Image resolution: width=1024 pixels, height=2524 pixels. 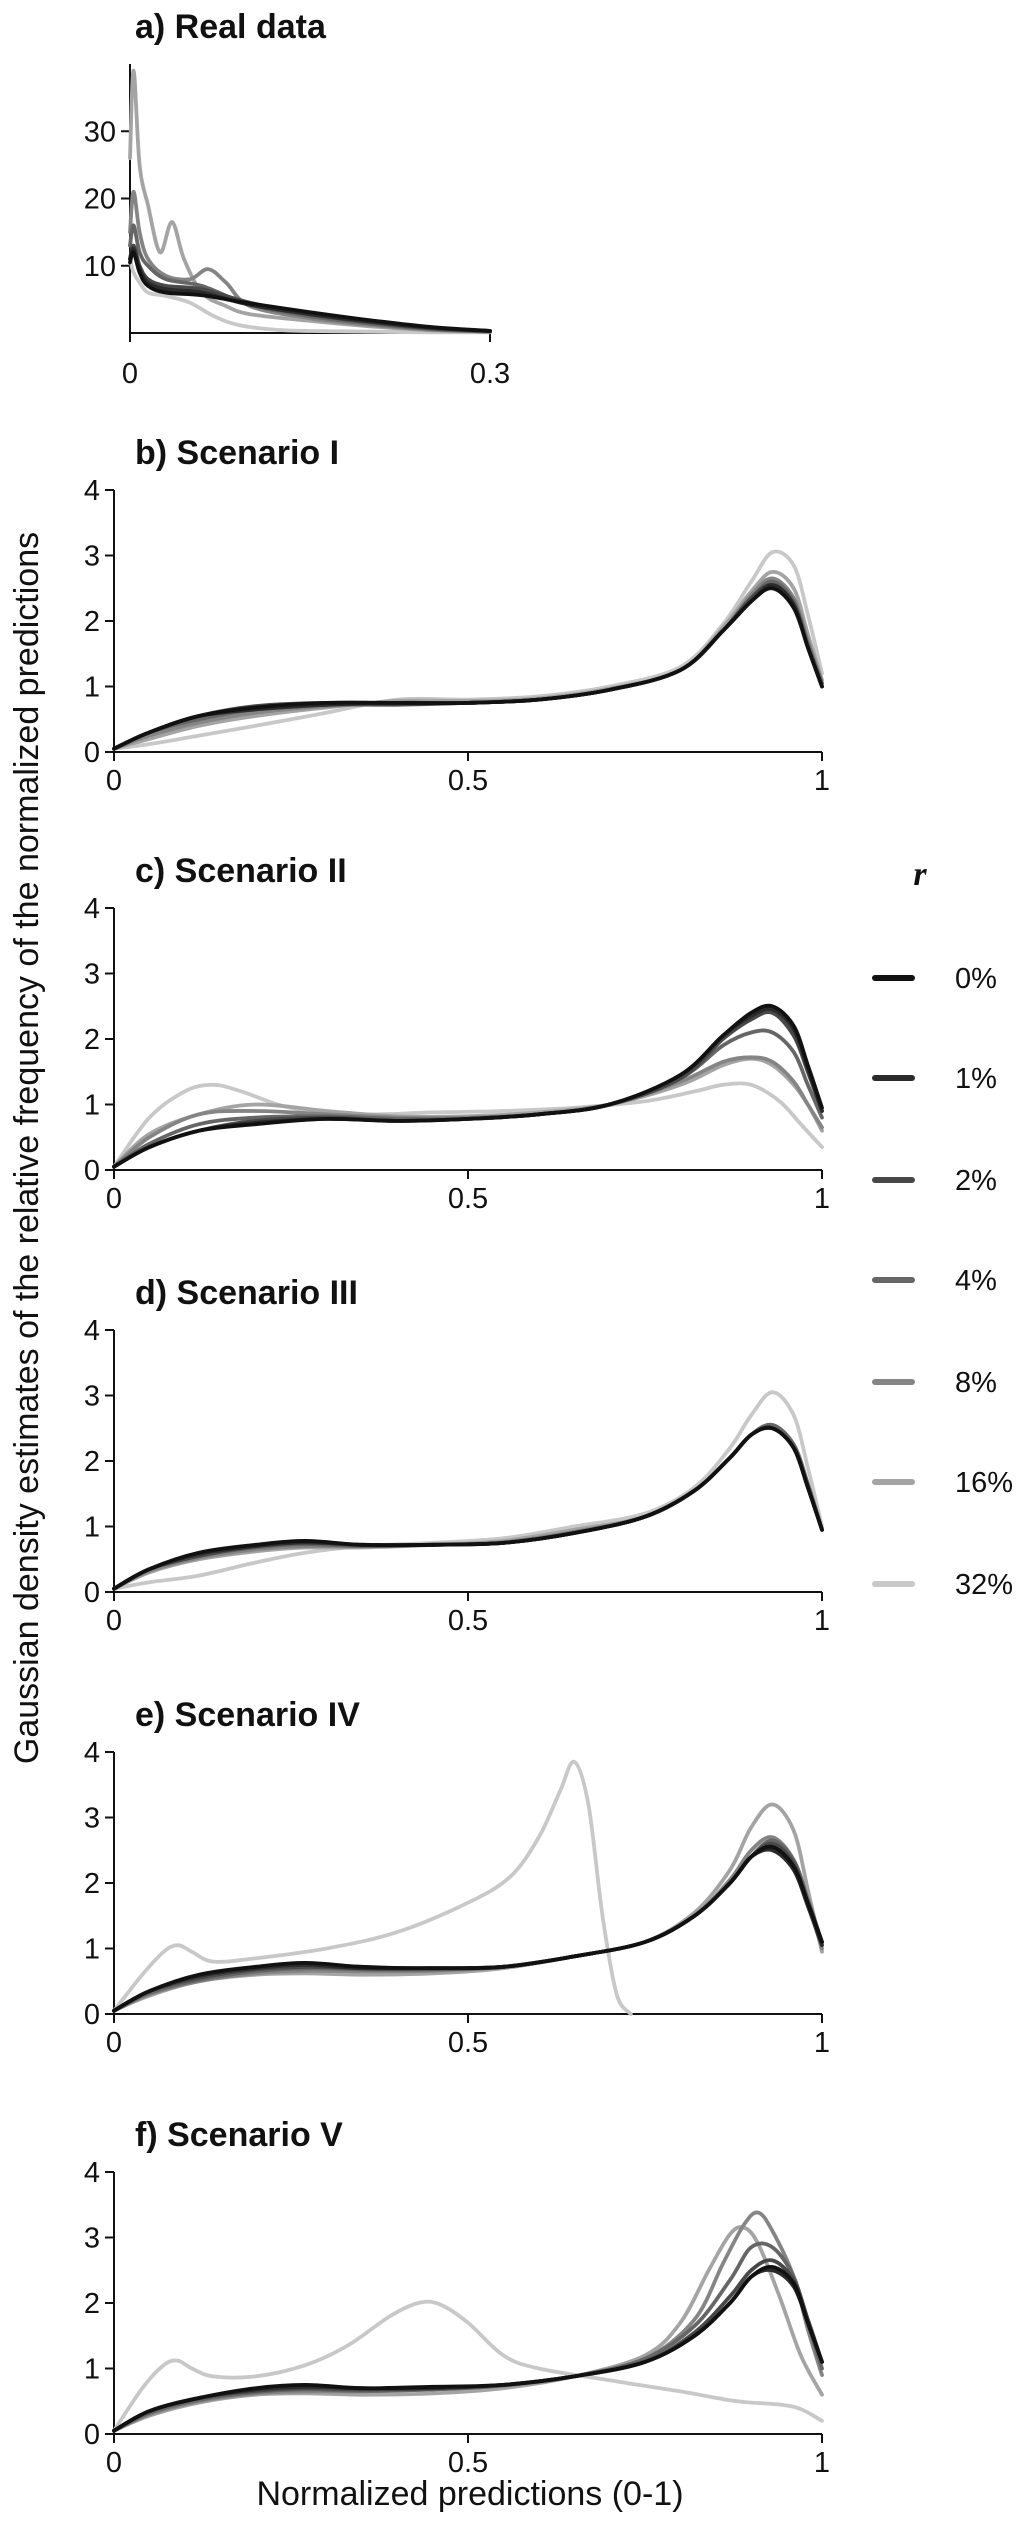 I want to click on y-tick-label-b: 3, so click(x=92, y=557).